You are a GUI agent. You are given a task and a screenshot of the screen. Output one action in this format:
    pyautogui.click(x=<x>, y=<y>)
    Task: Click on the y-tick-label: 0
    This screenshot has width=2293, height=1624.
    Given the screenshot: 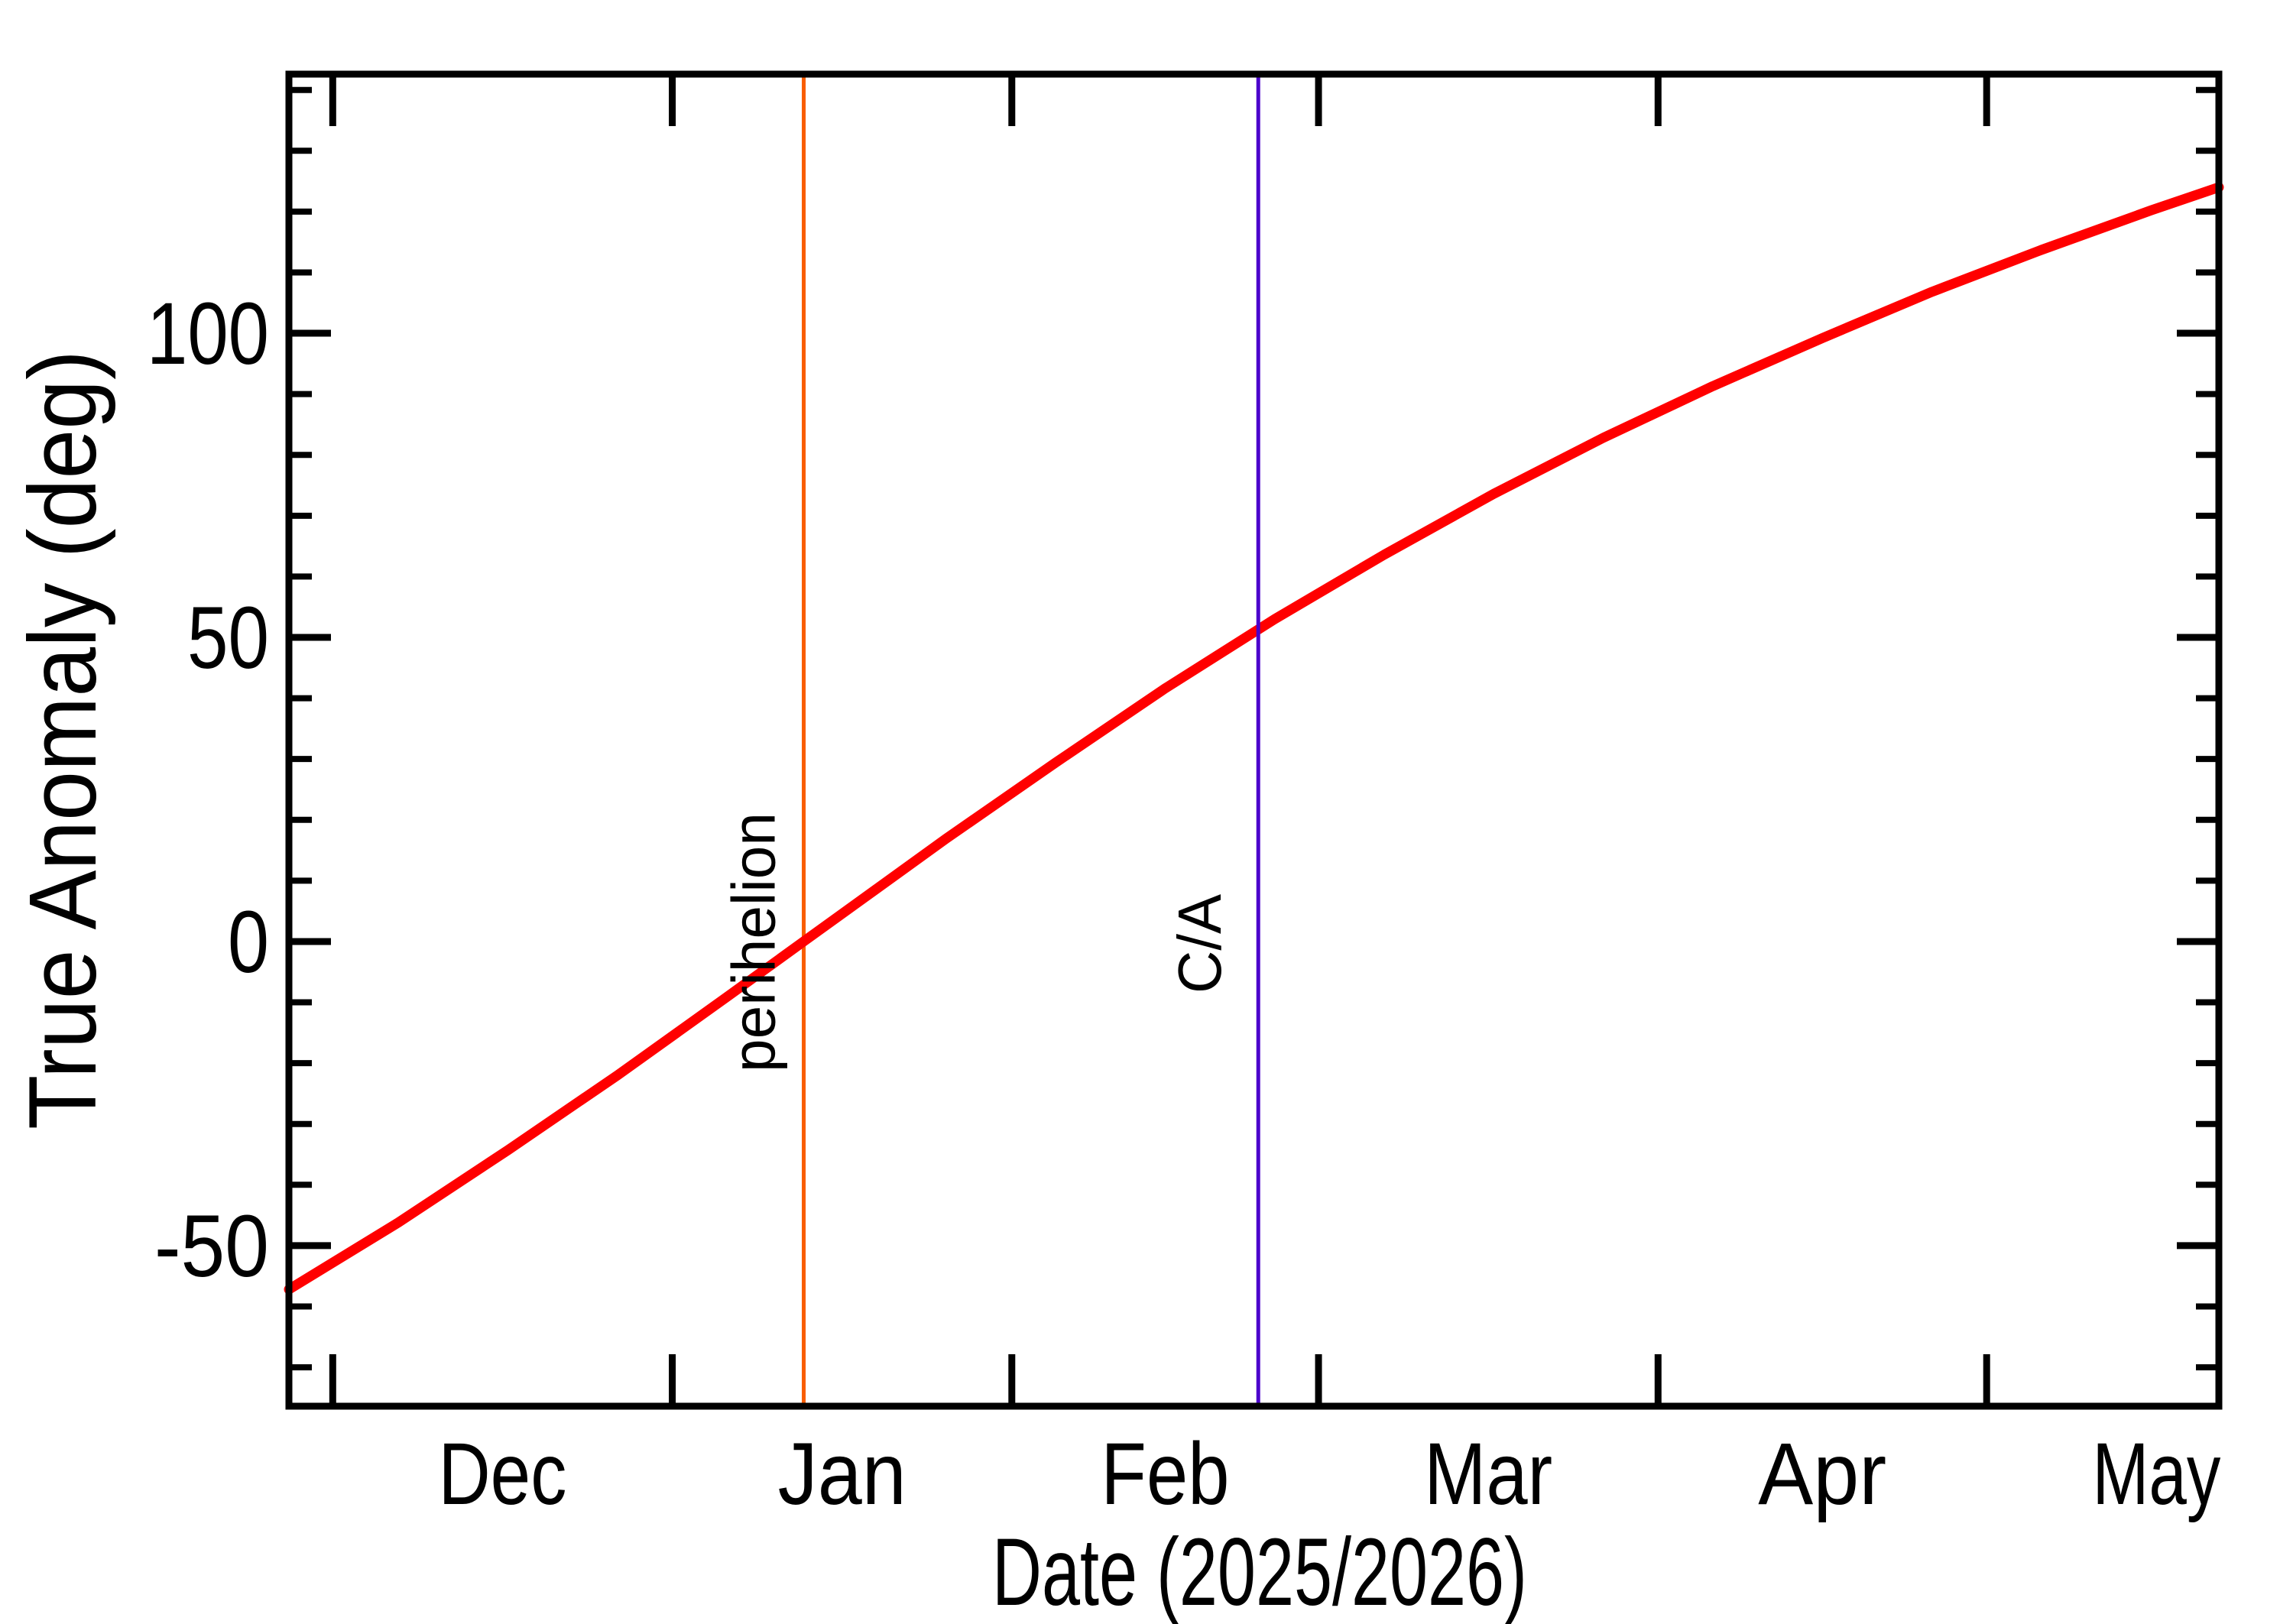 What is the action you would take?
    pyautogui.click(x=249, y=942)
    